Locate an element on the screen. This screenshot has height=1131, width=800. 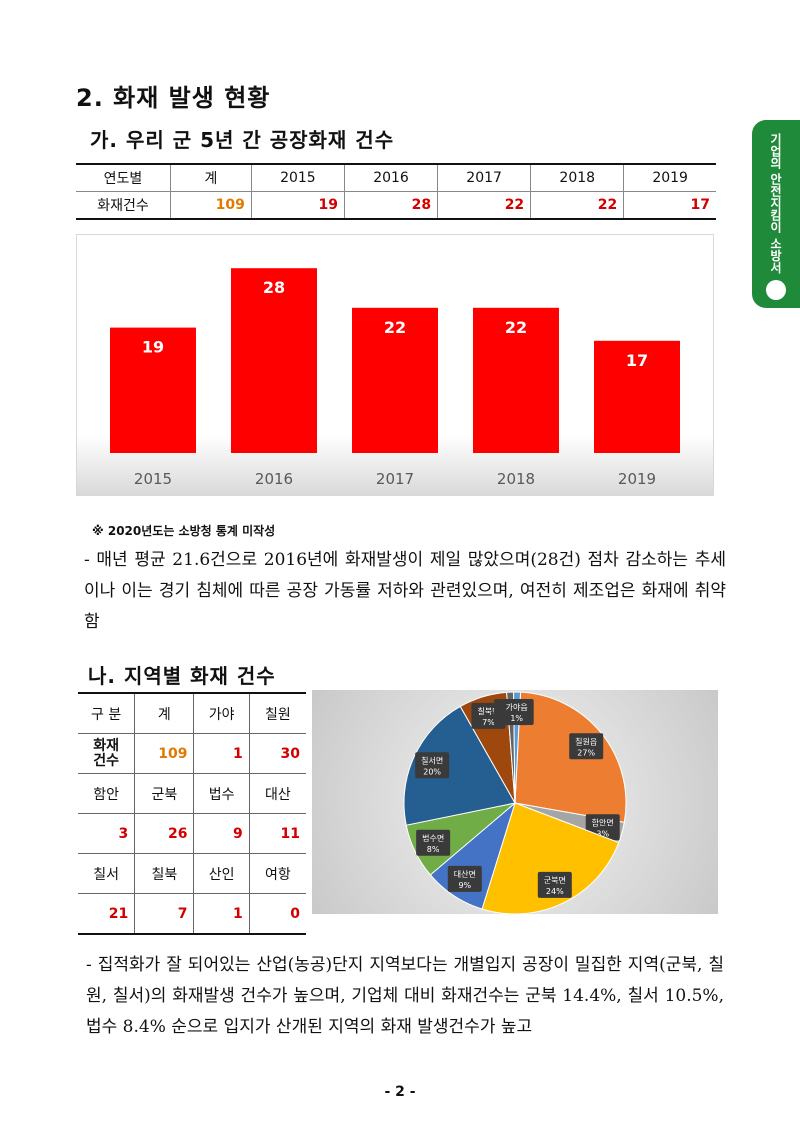
header-cell: 2016 is located at coordinates (390, 177).